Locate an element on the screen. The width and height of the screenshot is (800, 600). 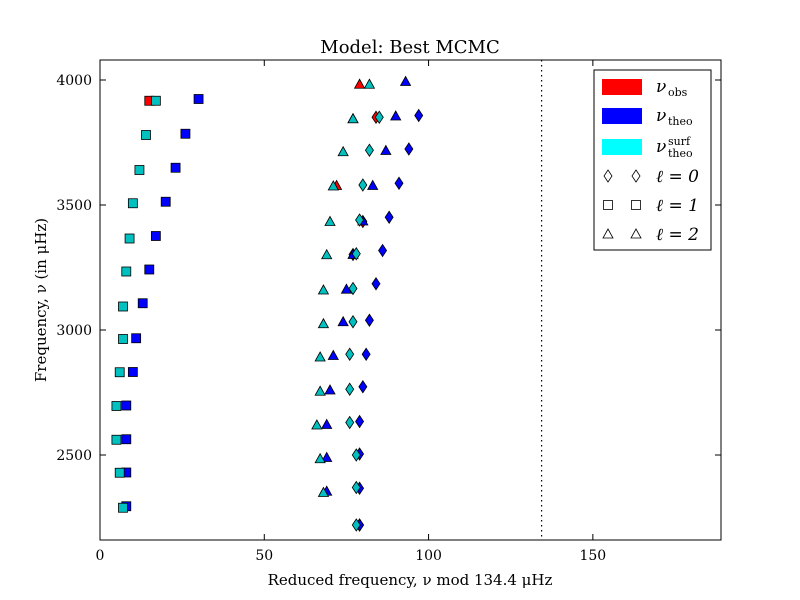
legend-marker-label: ℓ = 2 is located at coordinates (677, 235).